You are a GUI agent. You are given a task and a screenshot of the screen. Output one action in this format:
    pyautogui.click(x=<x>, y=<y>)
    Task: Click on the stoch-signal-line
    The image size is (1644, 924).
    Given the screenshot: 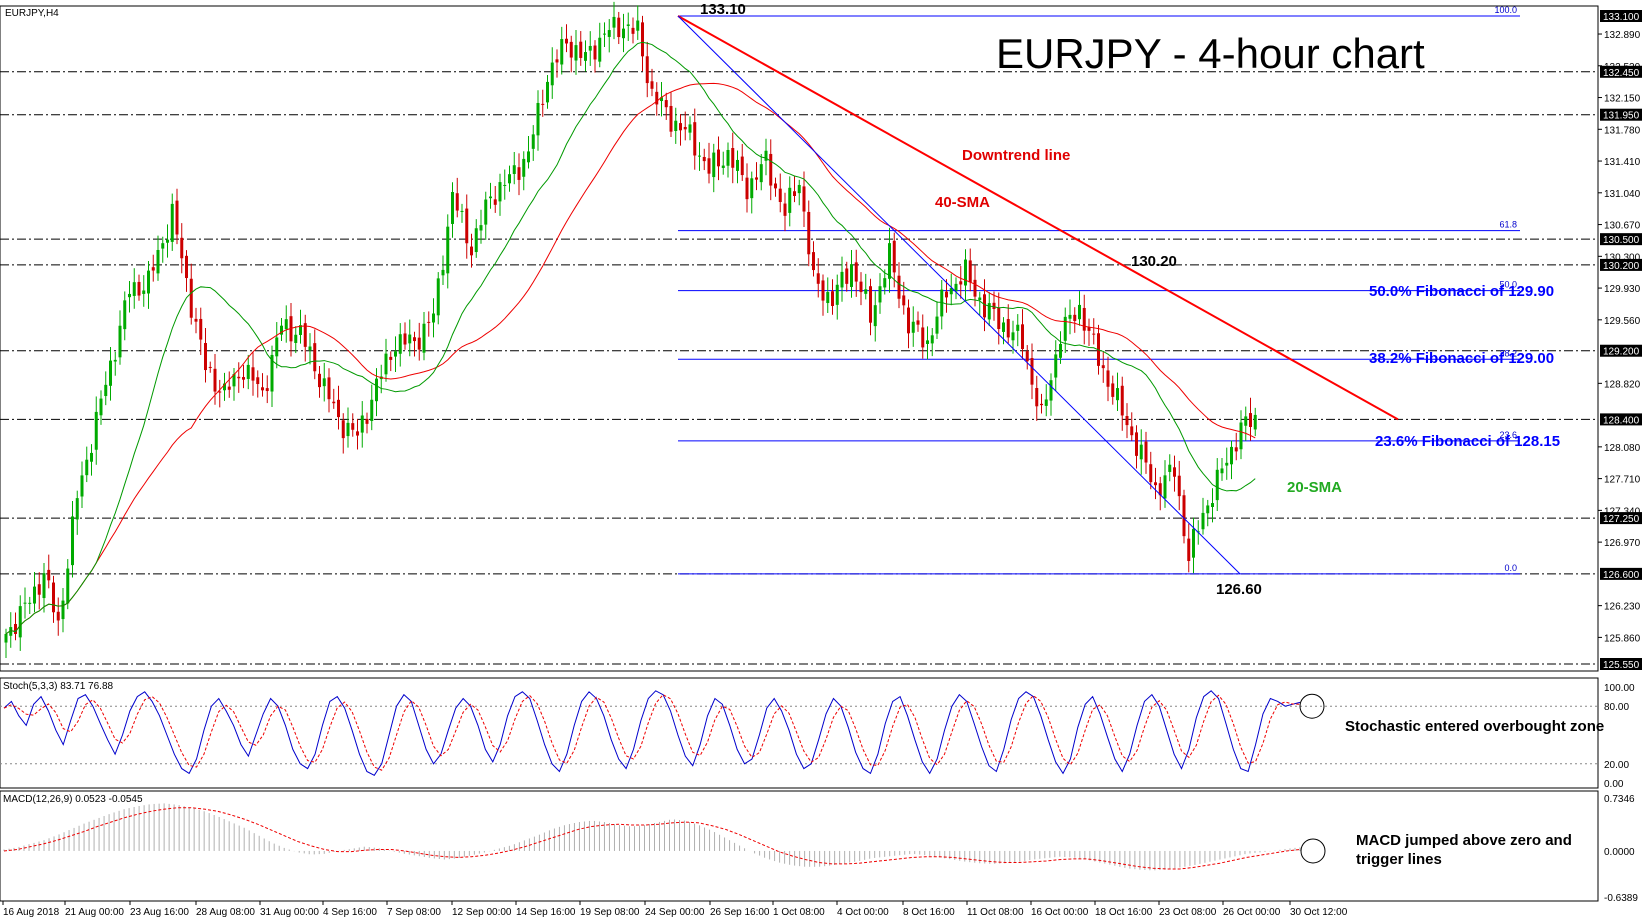 What is the action you would take?
    pyautogui.click(x=652, y=732)
    